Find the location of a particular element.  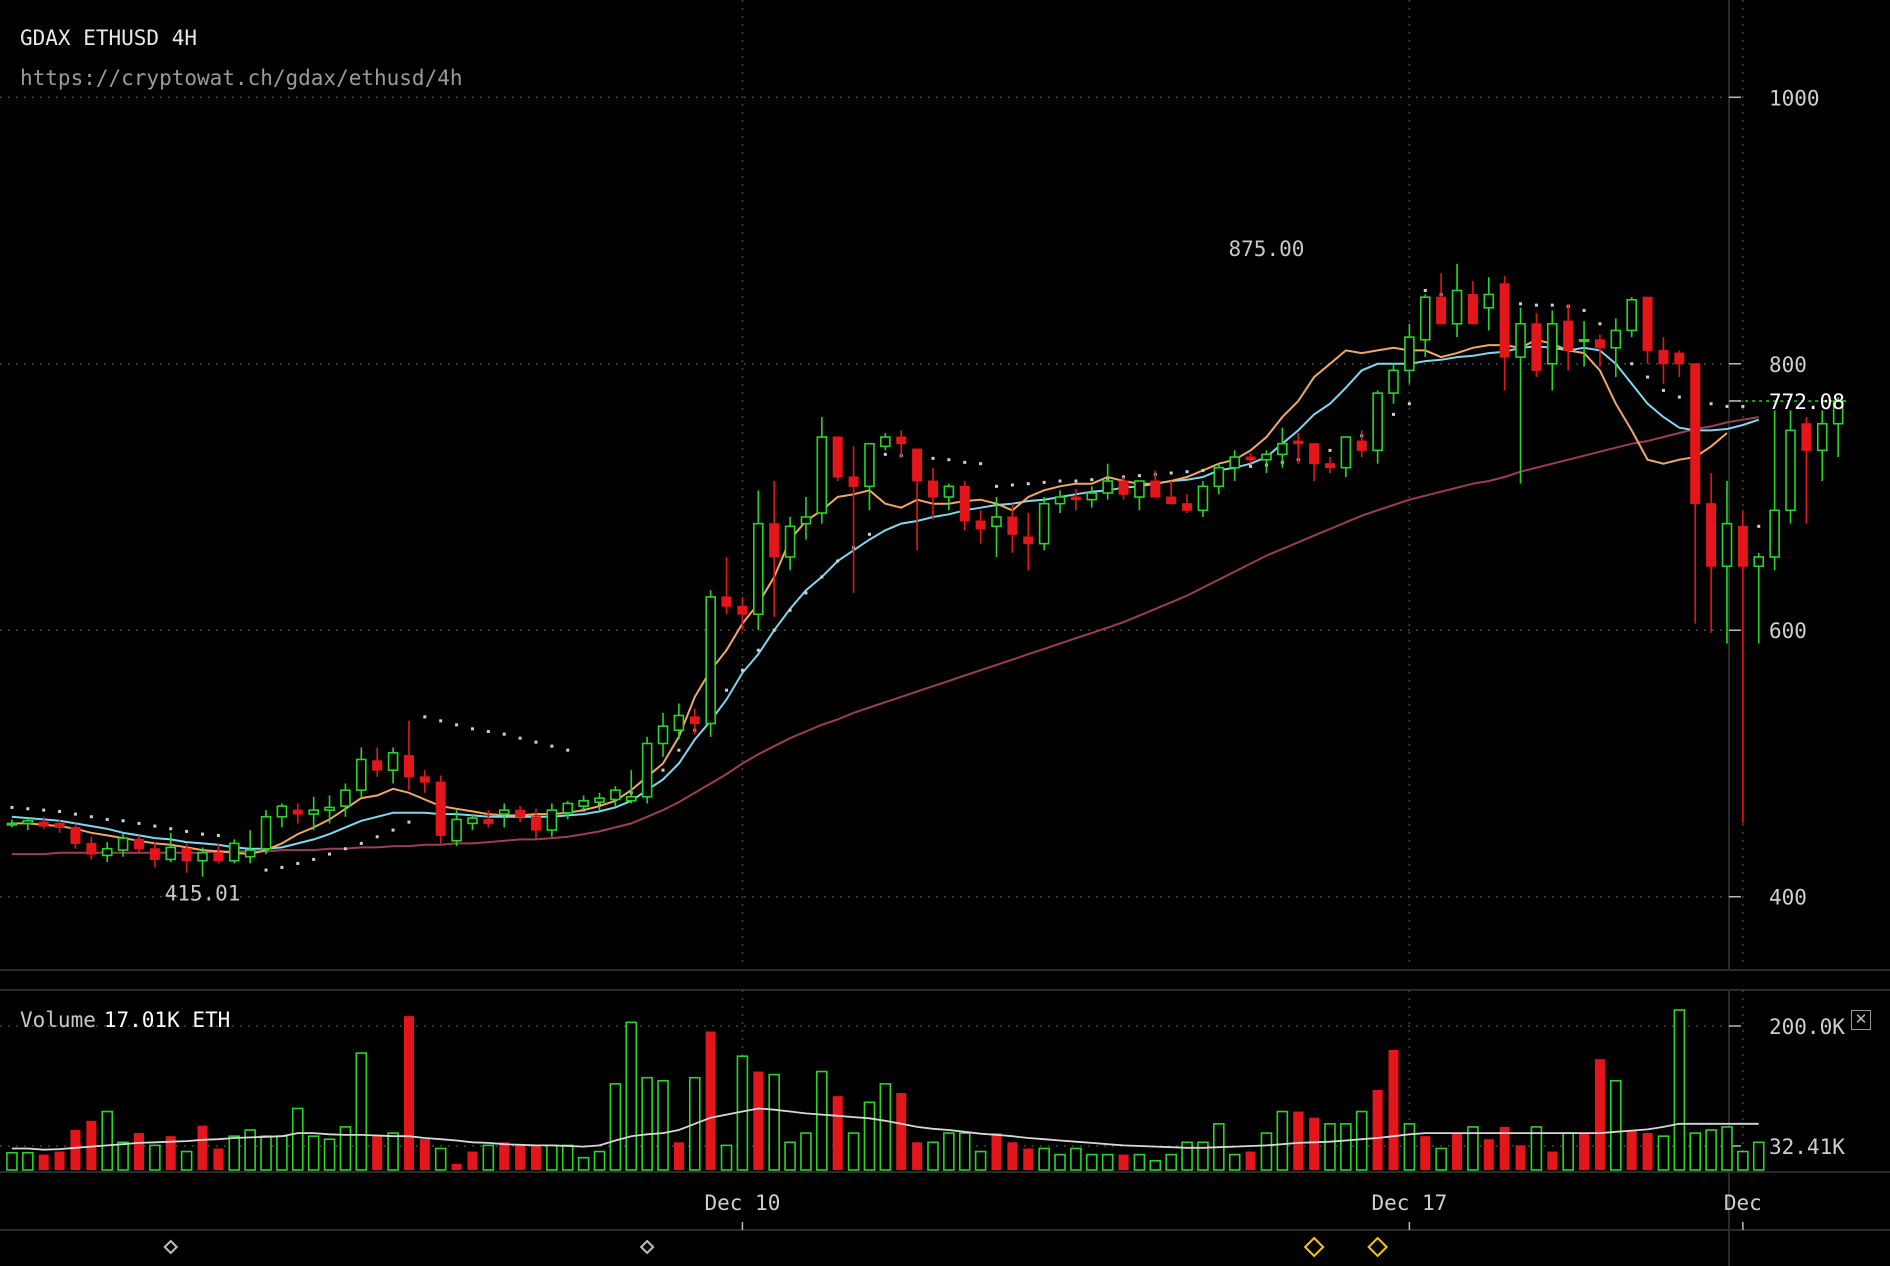

volume-tick-label: 200.0K is located at coordinates (1807, 1027).